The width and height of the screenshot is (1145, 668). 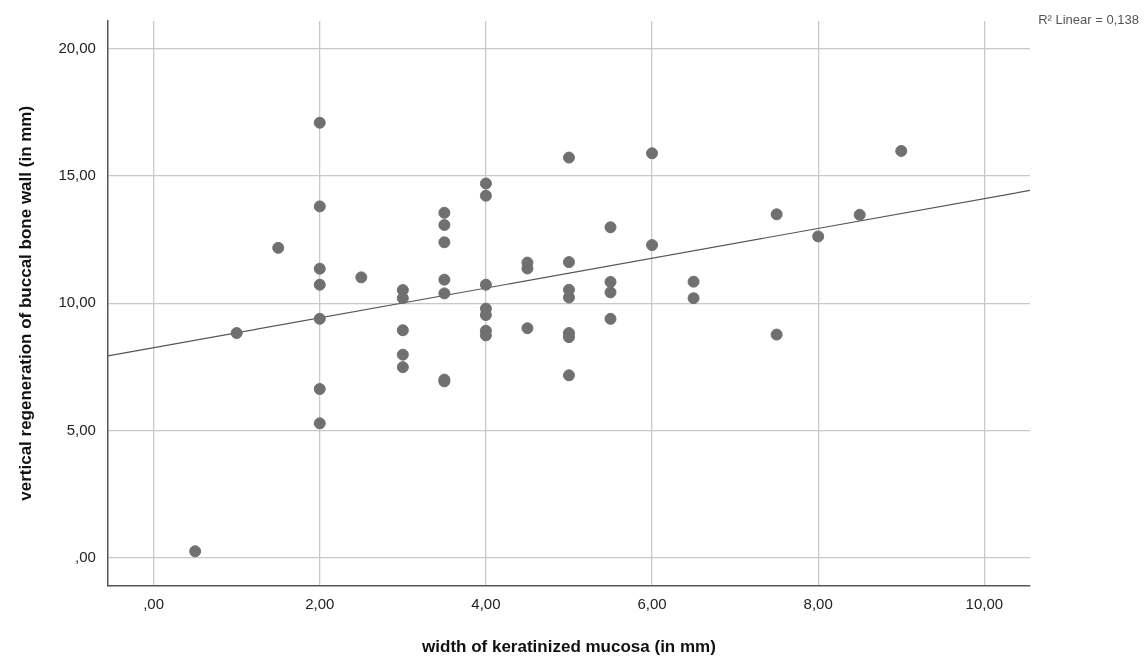 What do you see at coordinates (1088, 20) in the screenshot?
I see `text: R² Linear = 0,138` at bounding box center [1088, 20].